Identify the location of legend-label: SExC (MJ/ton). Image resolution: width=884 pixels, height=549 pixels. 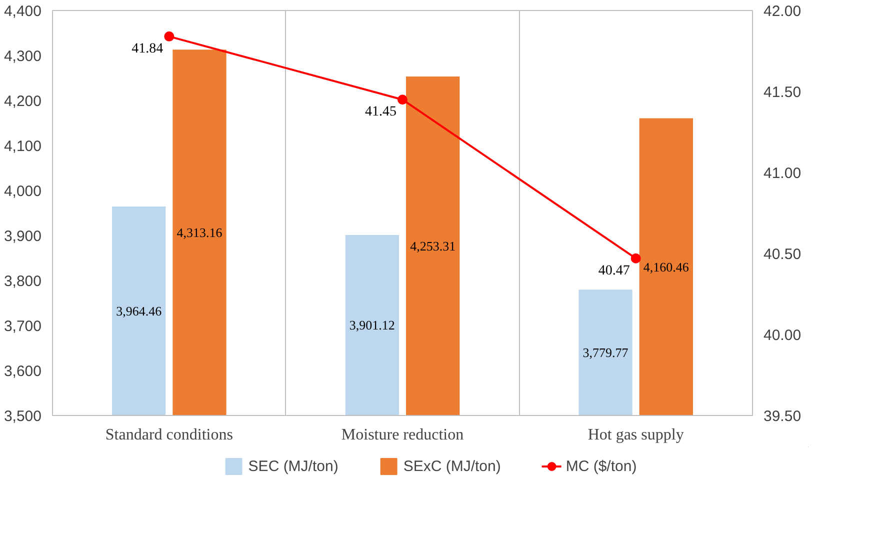
(452, 466).